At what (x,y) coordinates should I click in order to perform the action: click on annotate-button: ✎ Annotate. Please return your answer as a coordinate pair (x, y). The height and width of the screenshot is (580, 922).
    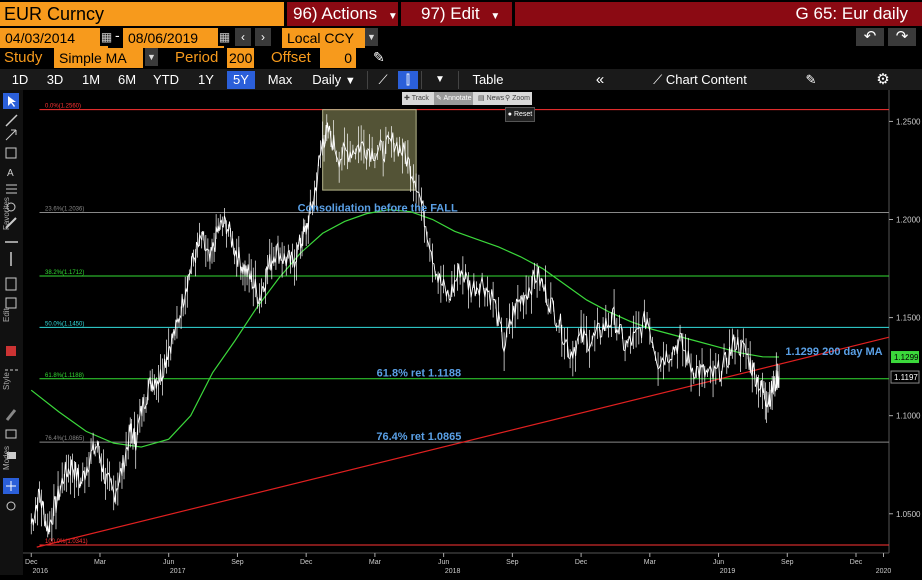
    Looking at the image, I should click on (454, 98).